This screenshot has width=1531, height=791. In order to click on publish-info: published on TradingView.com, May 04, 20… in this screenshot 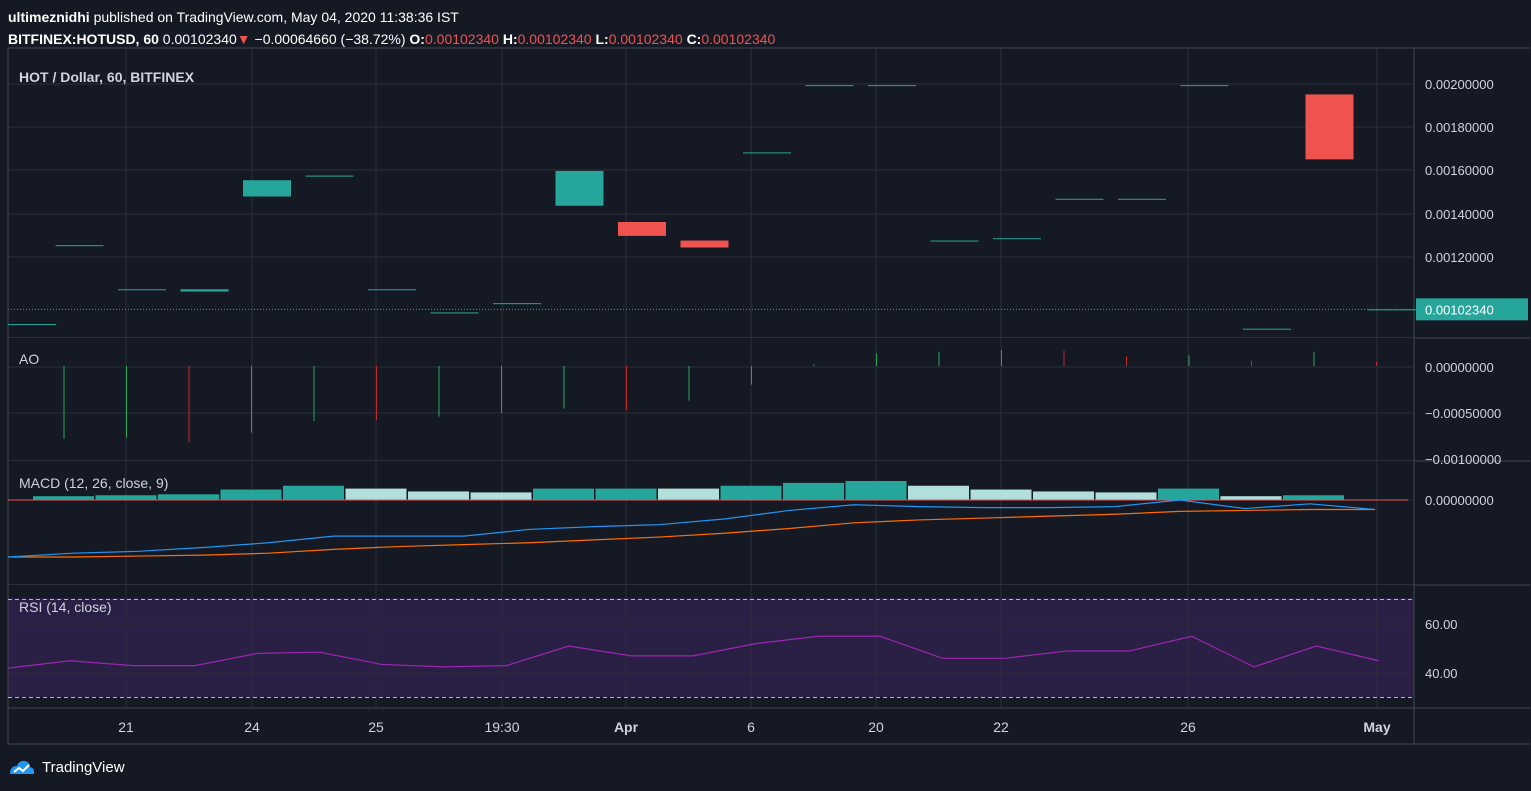, I will do `click(276, 17)`.